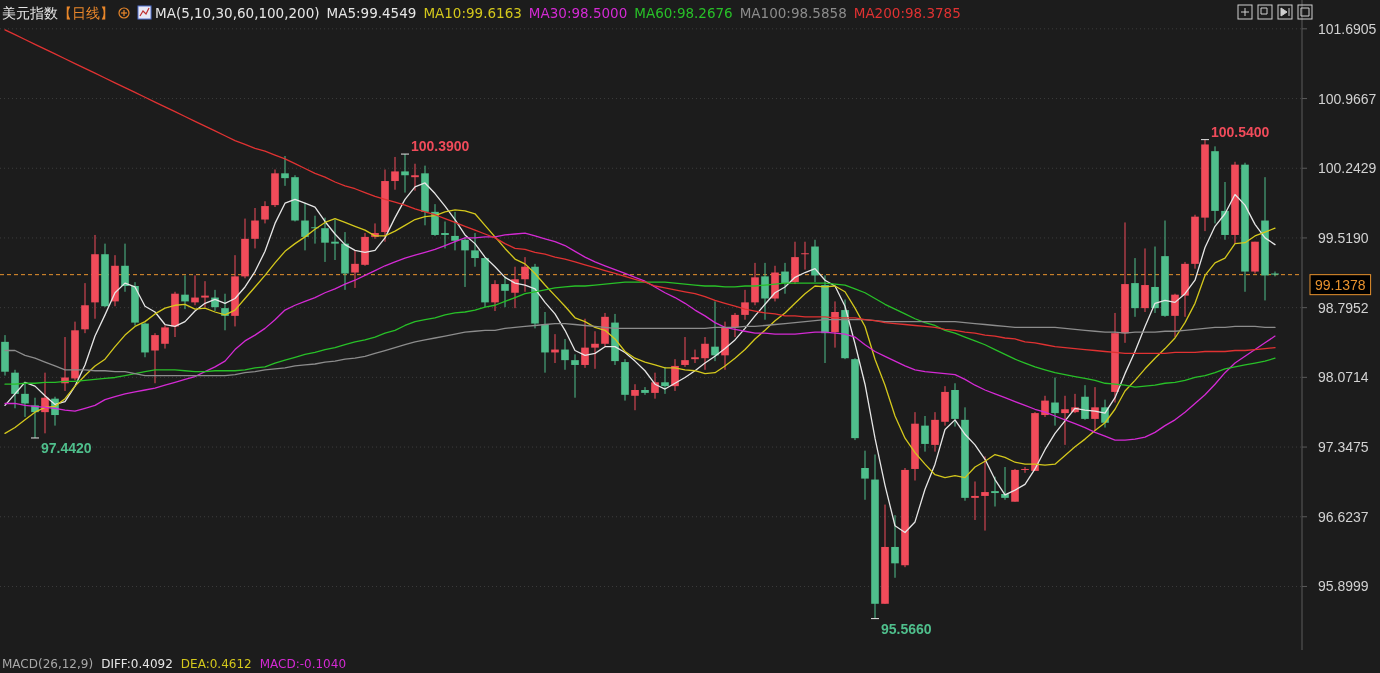 This screenshot has width=1380, height=673. Describe the element at coordinates (48, 664) in the screenshot. I see `note: MACD(26,12,9)` at that location.